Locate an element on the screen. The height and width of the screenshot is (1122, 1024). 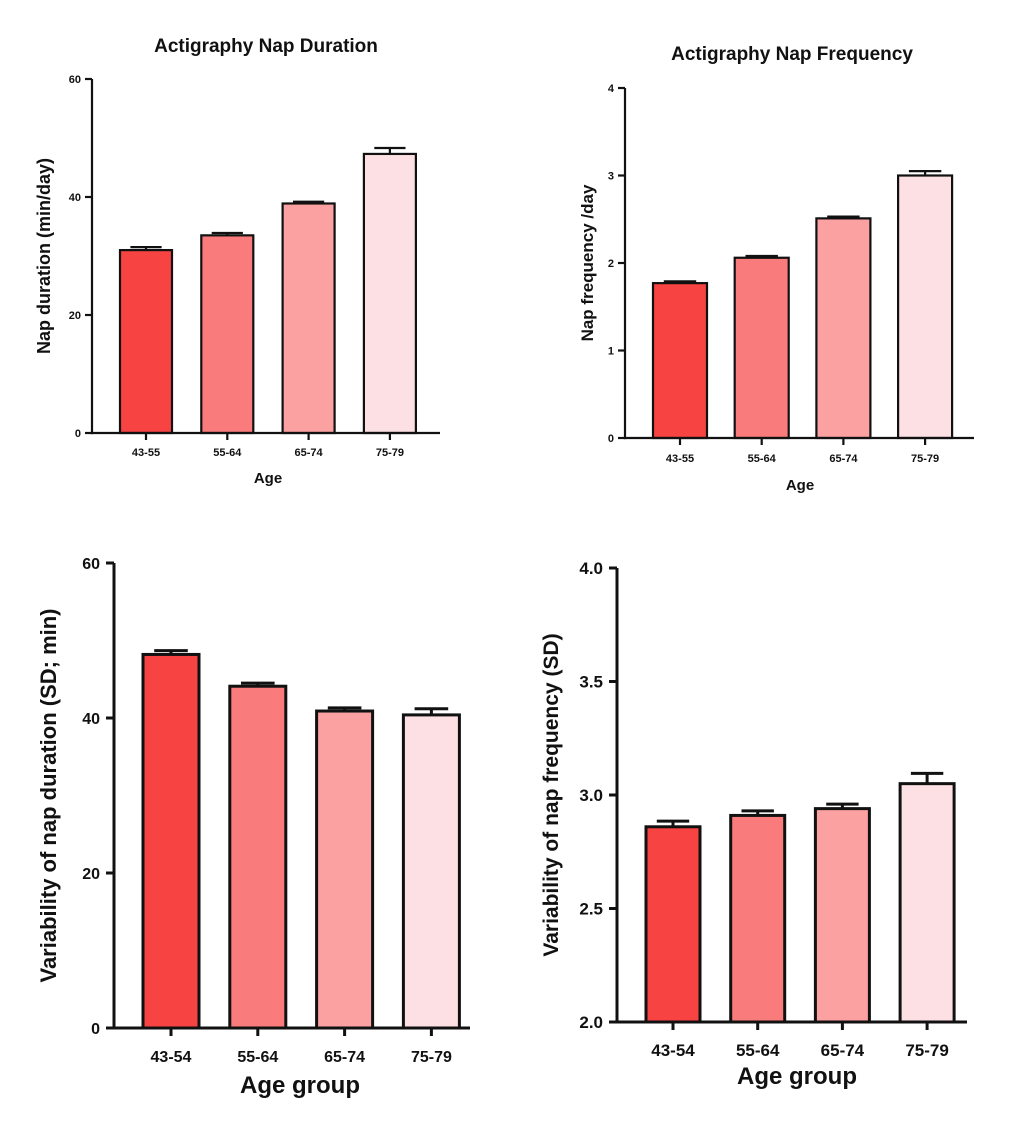
chart-2-ytick-label-4: 4 is located at coordinates (611, 89).